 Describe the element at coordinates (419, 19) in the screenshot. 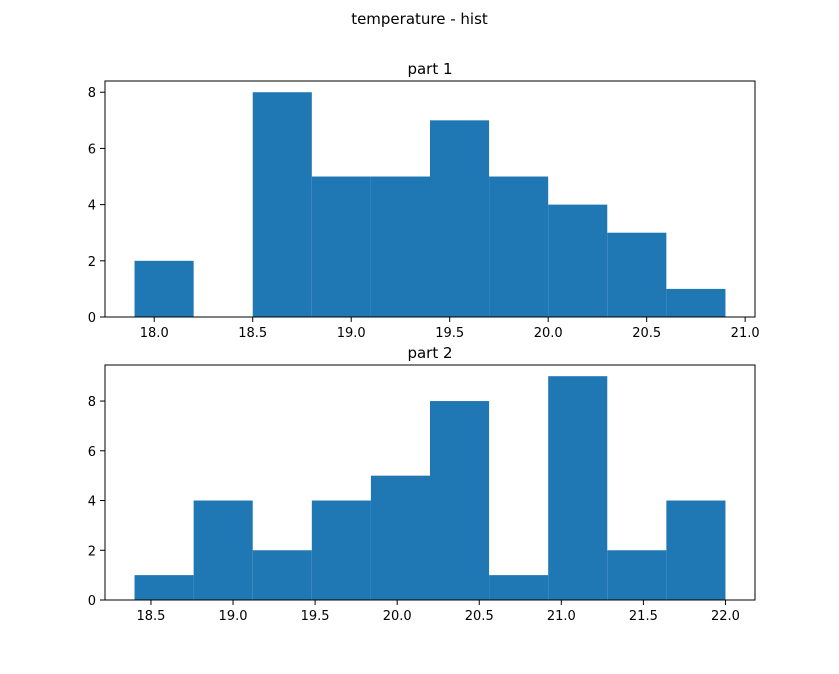

I see `figure-suptitle: temperature - hist` at that location.